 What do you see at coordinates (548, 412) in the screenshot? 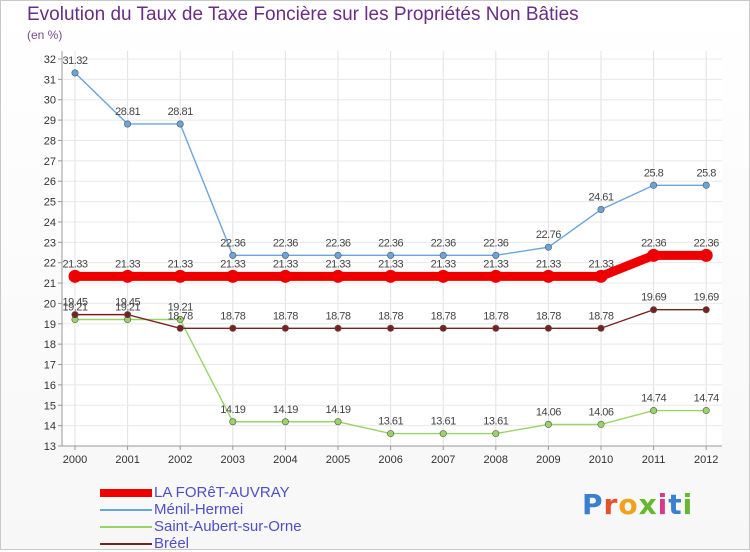
I see `data-label: 14.06` at bounding box center [548, 412].